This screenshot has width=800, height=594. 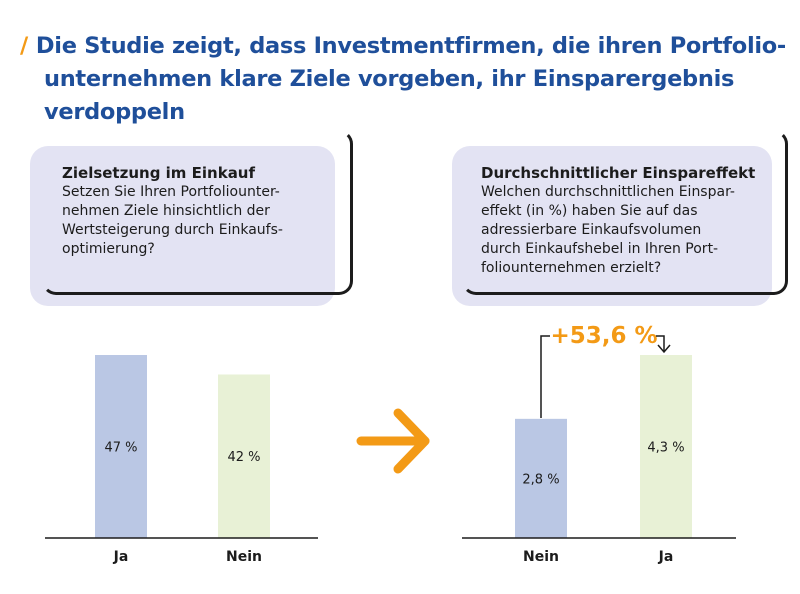 What do you see at coordinates (24, 46) in the screenshot?
I see `headline-slash-icon: /` at bounding box center [24, 46].